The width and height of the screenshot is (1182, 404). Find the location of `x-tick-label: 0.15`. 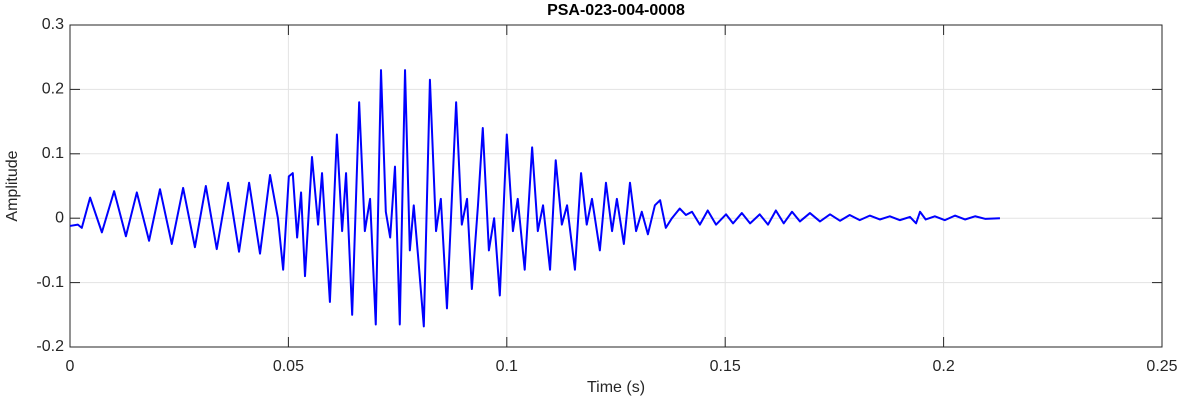

x-tick-label: 0.15 is located at coordinates (725, 366).